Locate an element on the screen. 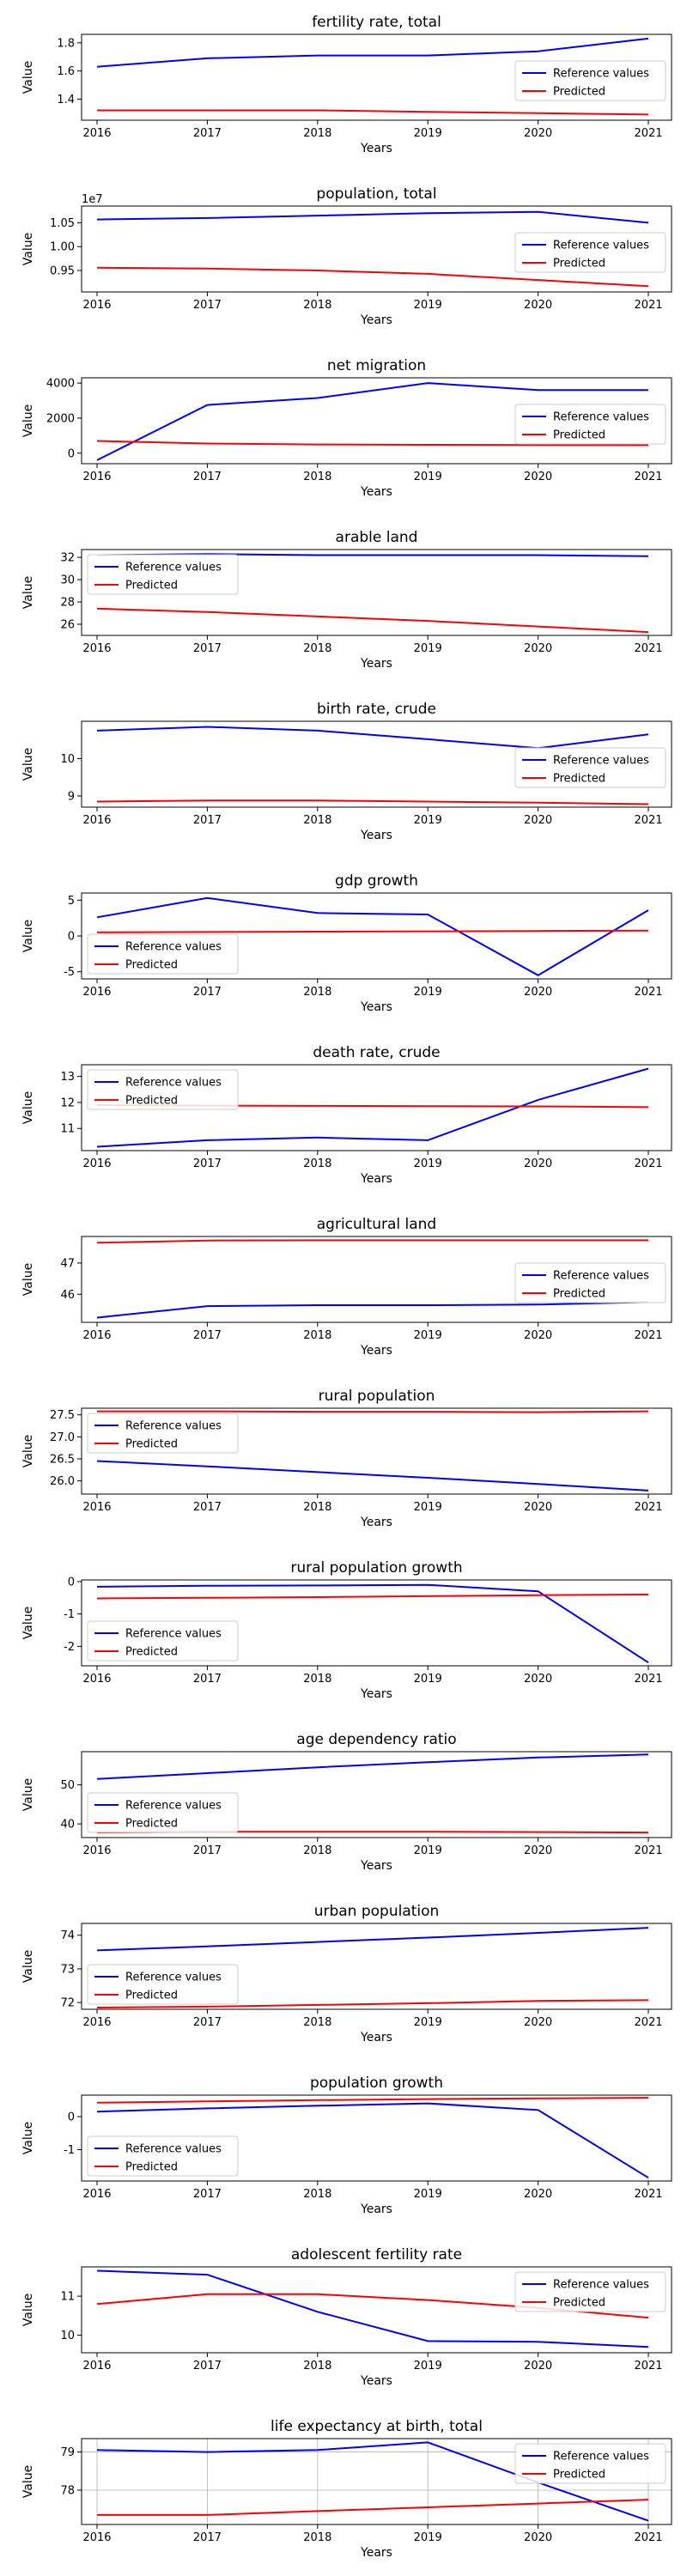  y-tick-label: 1.00 is located at coordinates (62, 248).